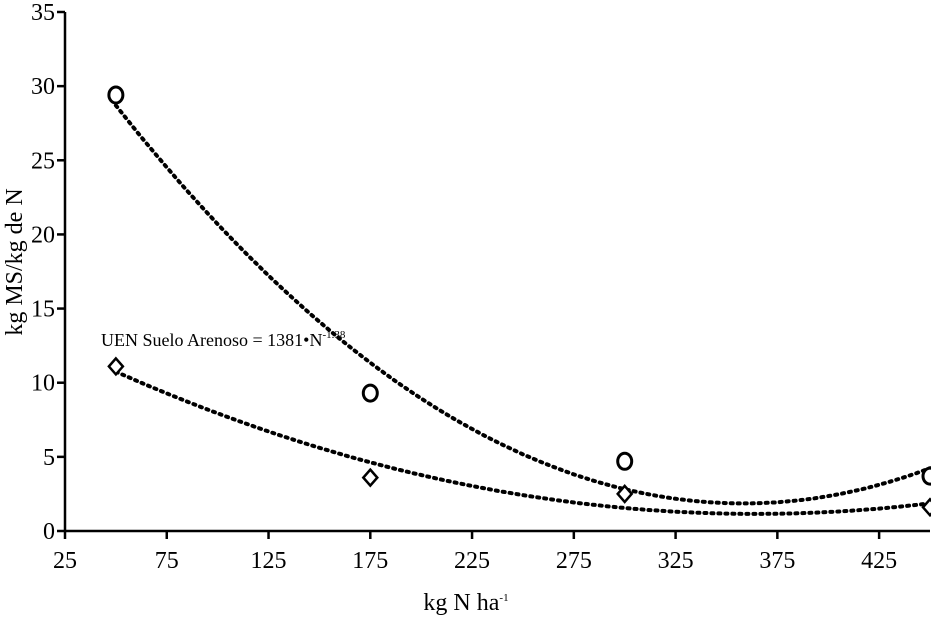 This screenshot has width=931, height=617. What do you see at coordinates (43, 310) in the screenshot?
I see `y-tick-label: 15` at bounding box center [43, 310].